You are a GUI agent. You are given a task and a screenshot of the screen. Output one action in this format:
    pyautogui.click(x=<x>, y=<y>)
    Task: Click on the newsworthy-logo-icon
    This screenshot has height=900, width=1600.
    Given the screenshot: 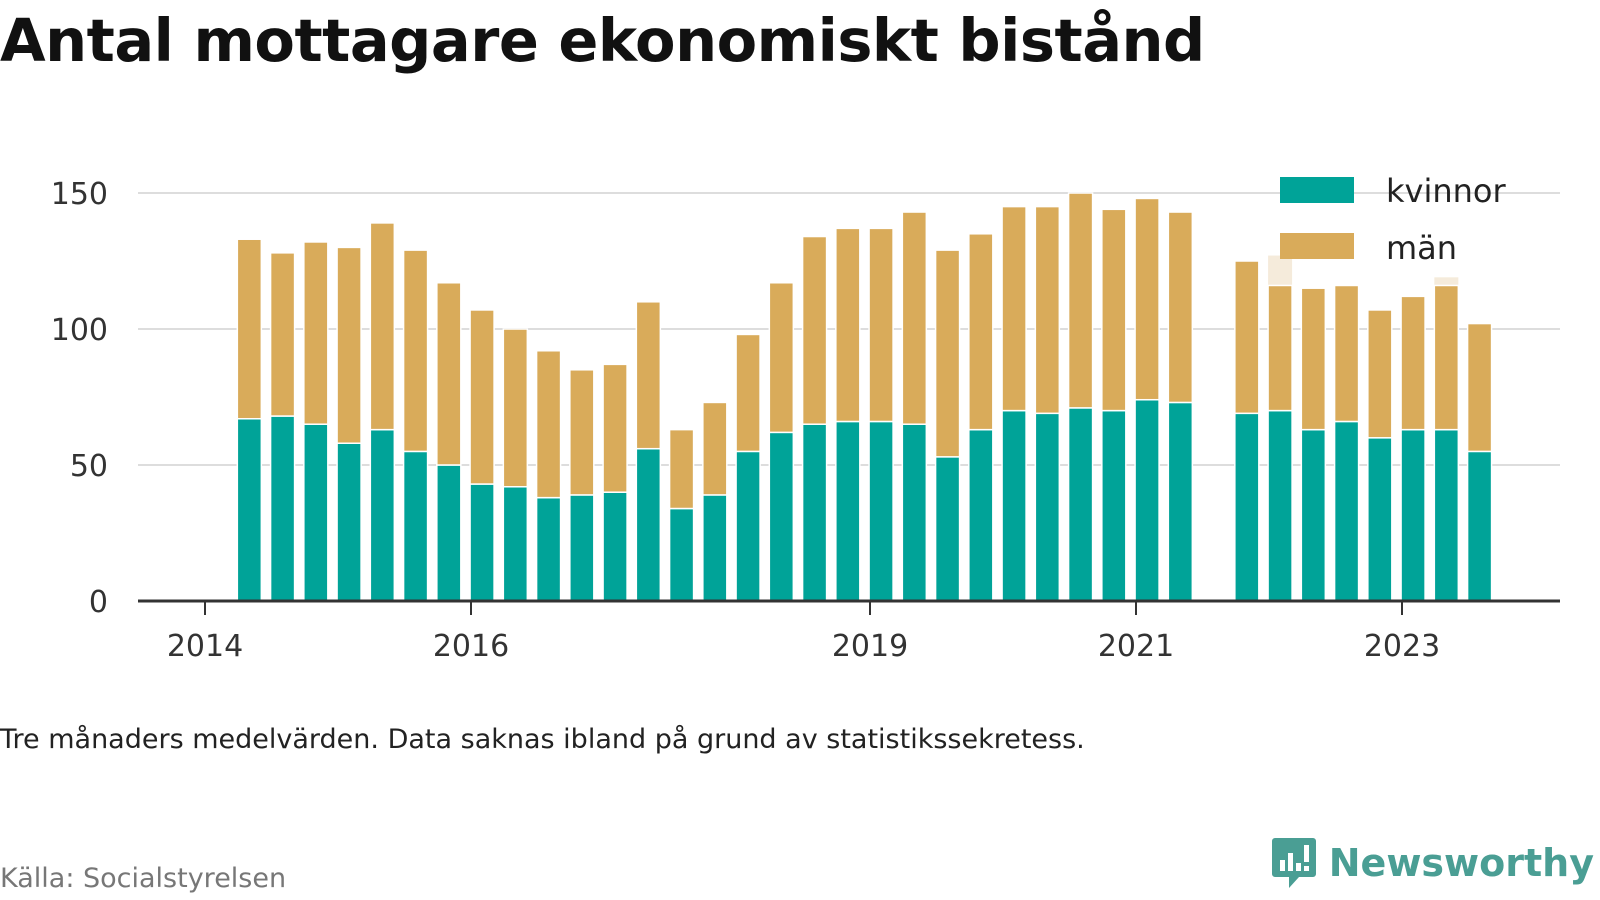 What is the action you would take?
    pyautogui.click(x=1293, y=863)
    